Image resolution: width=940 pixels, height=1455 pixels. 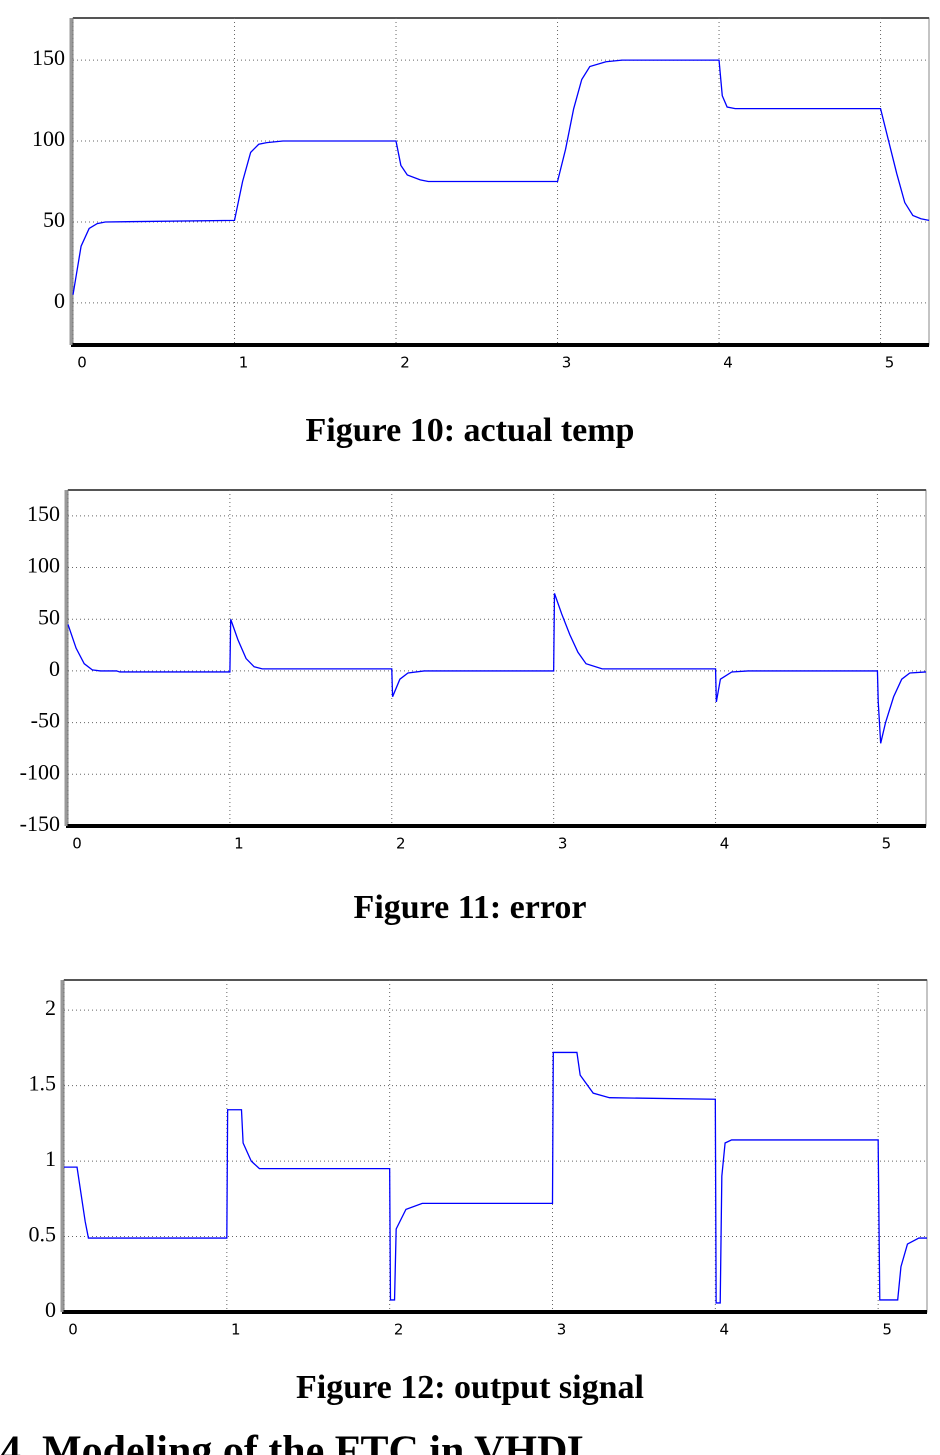 What do you see at coordinates (40, 771) in the screenshot?
I see `y-tick-label: -100` at bounding box center [40, 771].